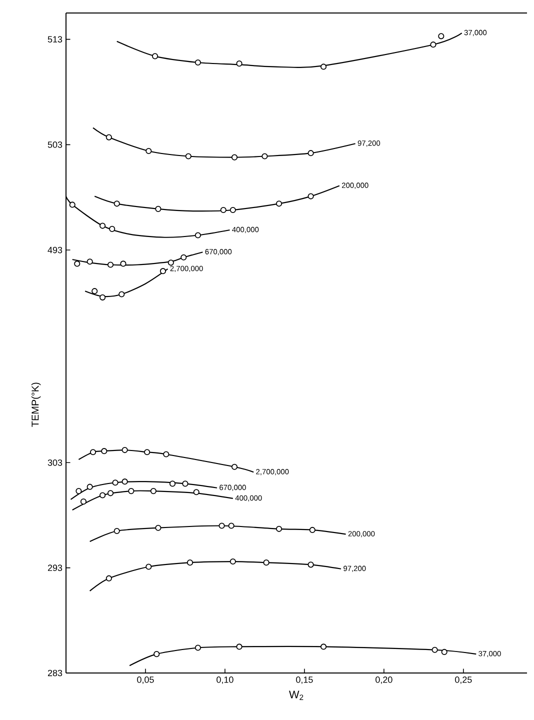 The image size is (534, 720). What do you see at coordinates (304, 680) in the screenshot?
I see `x-tick-label: 0,15` at bounding box center [304, 680].